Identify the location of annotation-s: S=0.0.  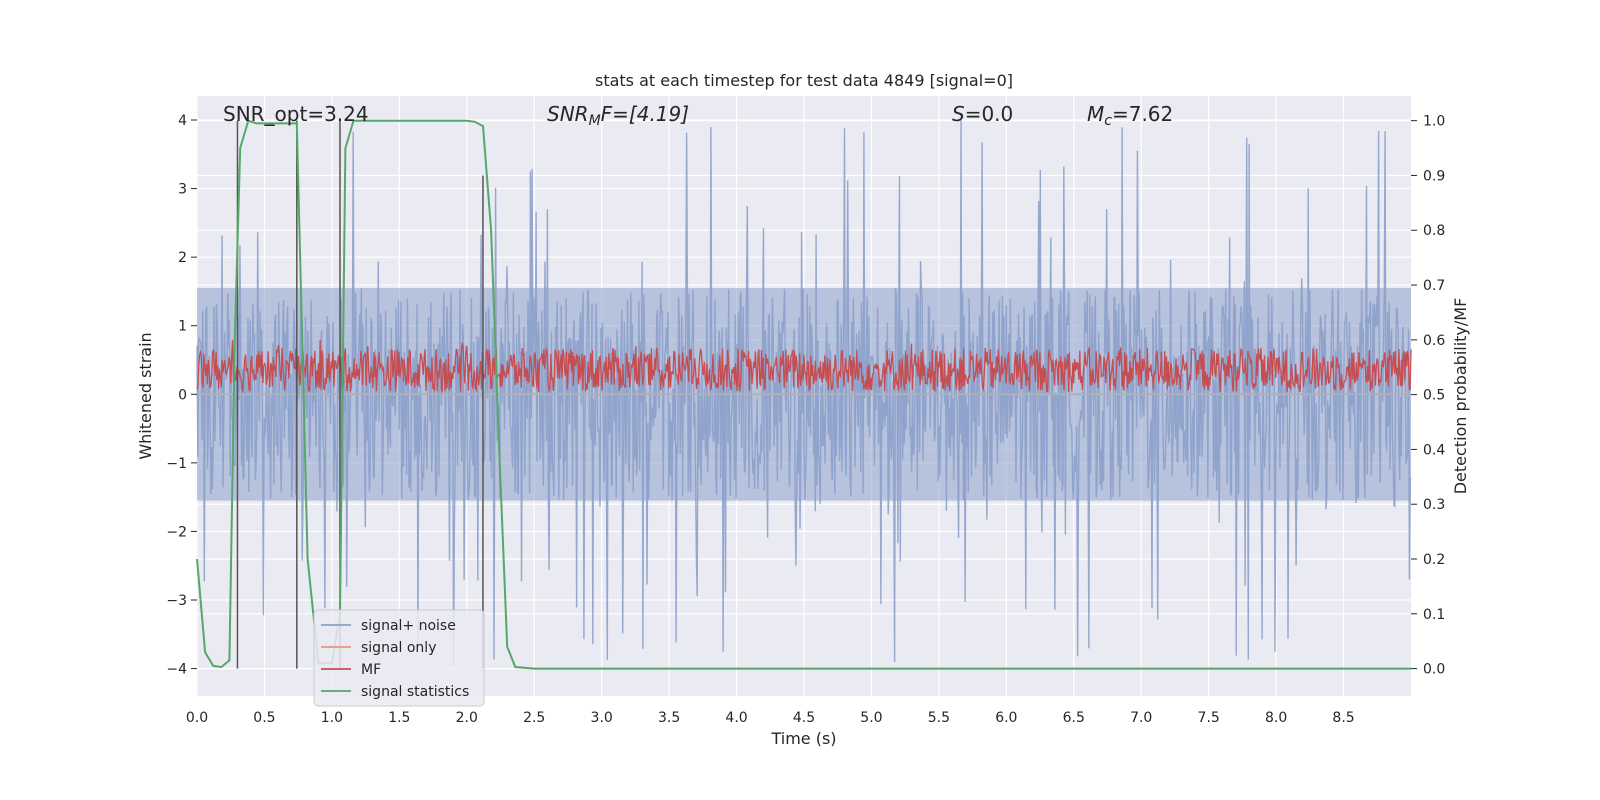
(982, 114).